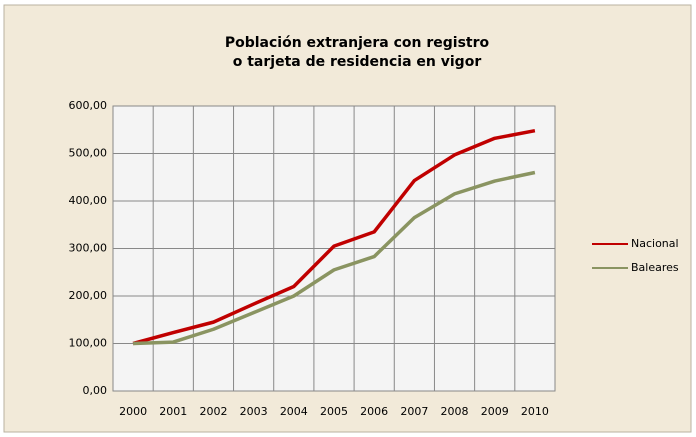 The image size is (696, 437). What do you see at coordinates (357, 62) in the screenshot?
I see `chart-title: o tarjeta de residencia en vigor` at bounding box center [357, 62].